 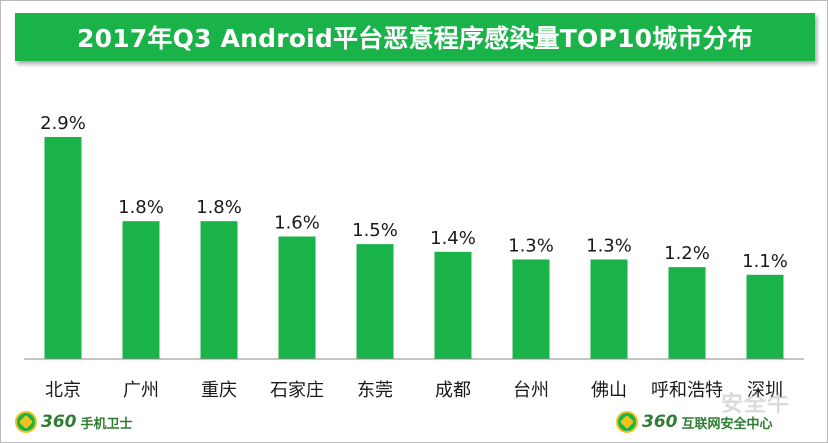 I want to click on category-label: 佛山, so click(x=609, y=390).